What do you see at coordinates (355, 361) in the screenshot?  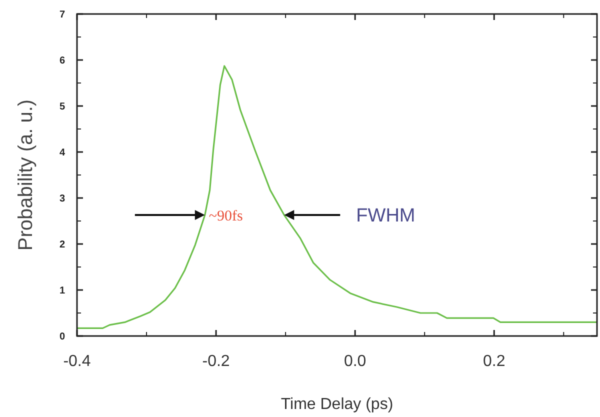 I see `x-tick-label: 0.0` at bounding box center [355, 361].